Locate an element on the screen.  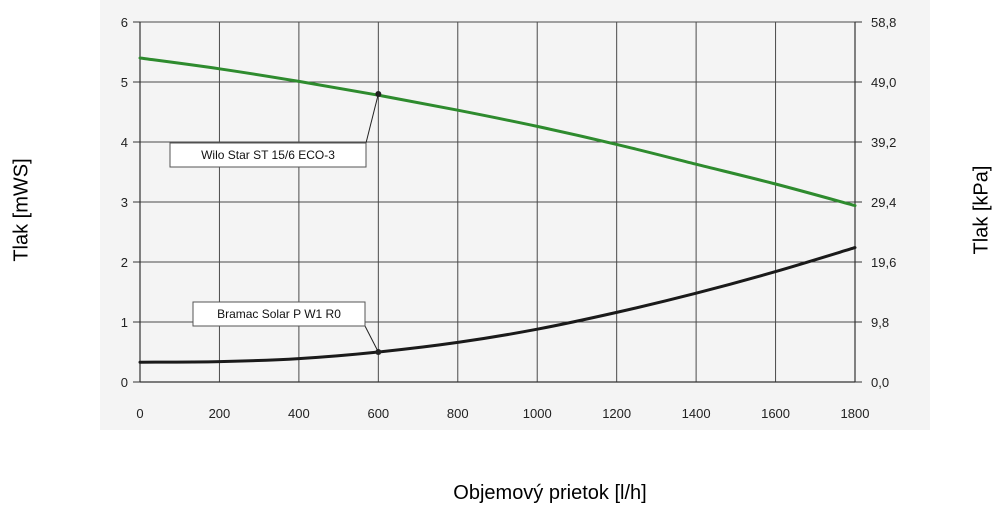
y-axis-label-right-text: Tlak [kPa] is located at coordinates (981, 210).